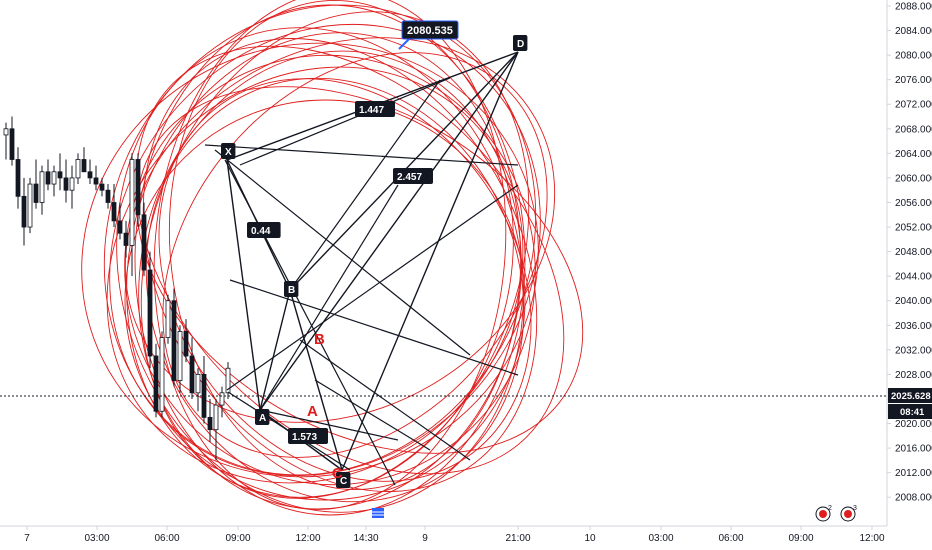  Describe the element at coordinates (27, 538) in the screenshot. I see `time-tick-label: 7` at that location.